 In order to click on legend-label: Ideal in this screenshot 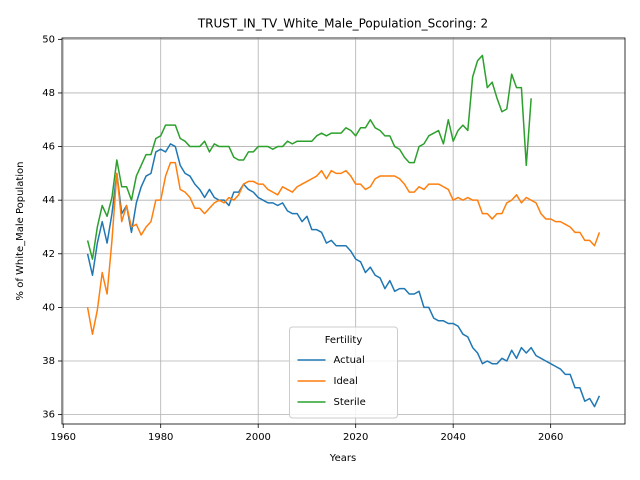, I will do `click(346, 381)`.